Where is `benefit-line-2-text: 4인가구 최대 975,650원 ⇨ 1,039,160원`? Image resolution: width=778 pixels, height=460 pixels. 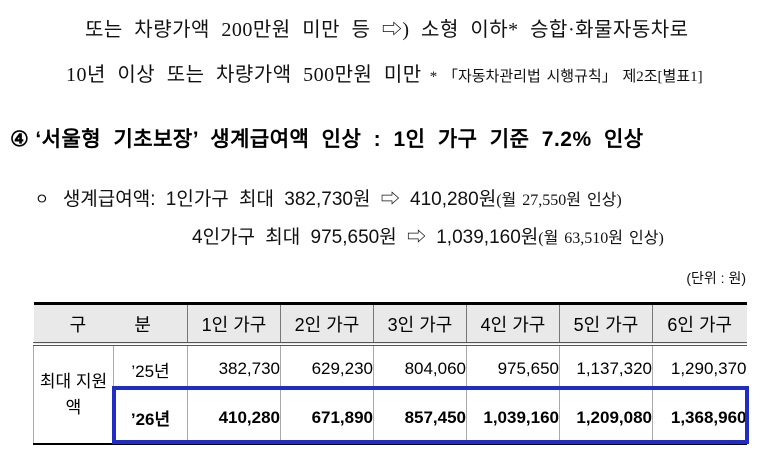 benefit-line-2-text: 4인가구 최대 975,650원 ⇨ 1,039,160원 is located at coordinates (365, 237).